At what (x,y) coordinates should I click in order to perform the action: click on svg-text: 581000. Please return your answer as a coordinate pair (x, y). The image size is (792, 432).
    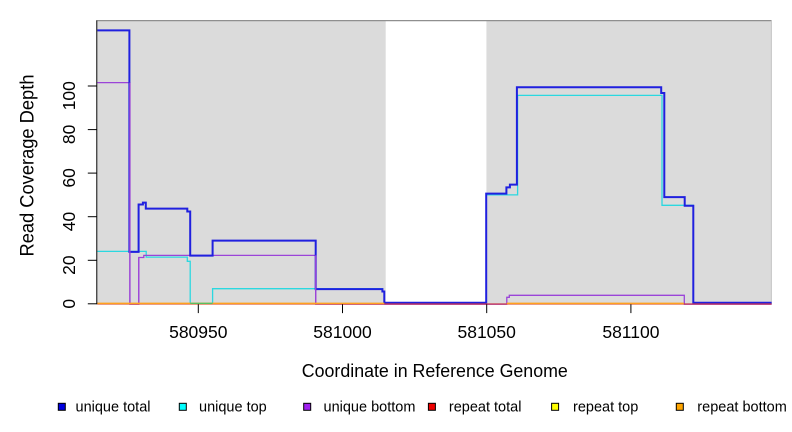
    Looking at the image, I should click on (342, 332).